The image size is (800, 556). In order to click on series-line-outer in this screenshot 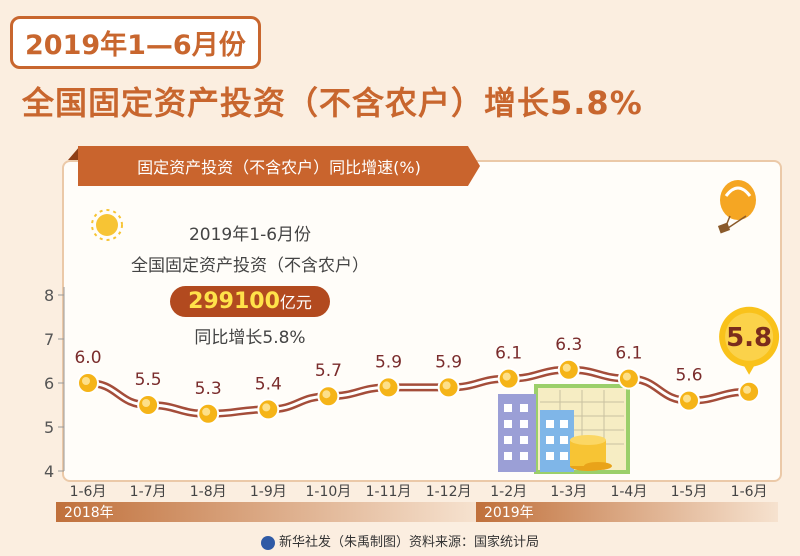, I will do `click(419, 391)`.